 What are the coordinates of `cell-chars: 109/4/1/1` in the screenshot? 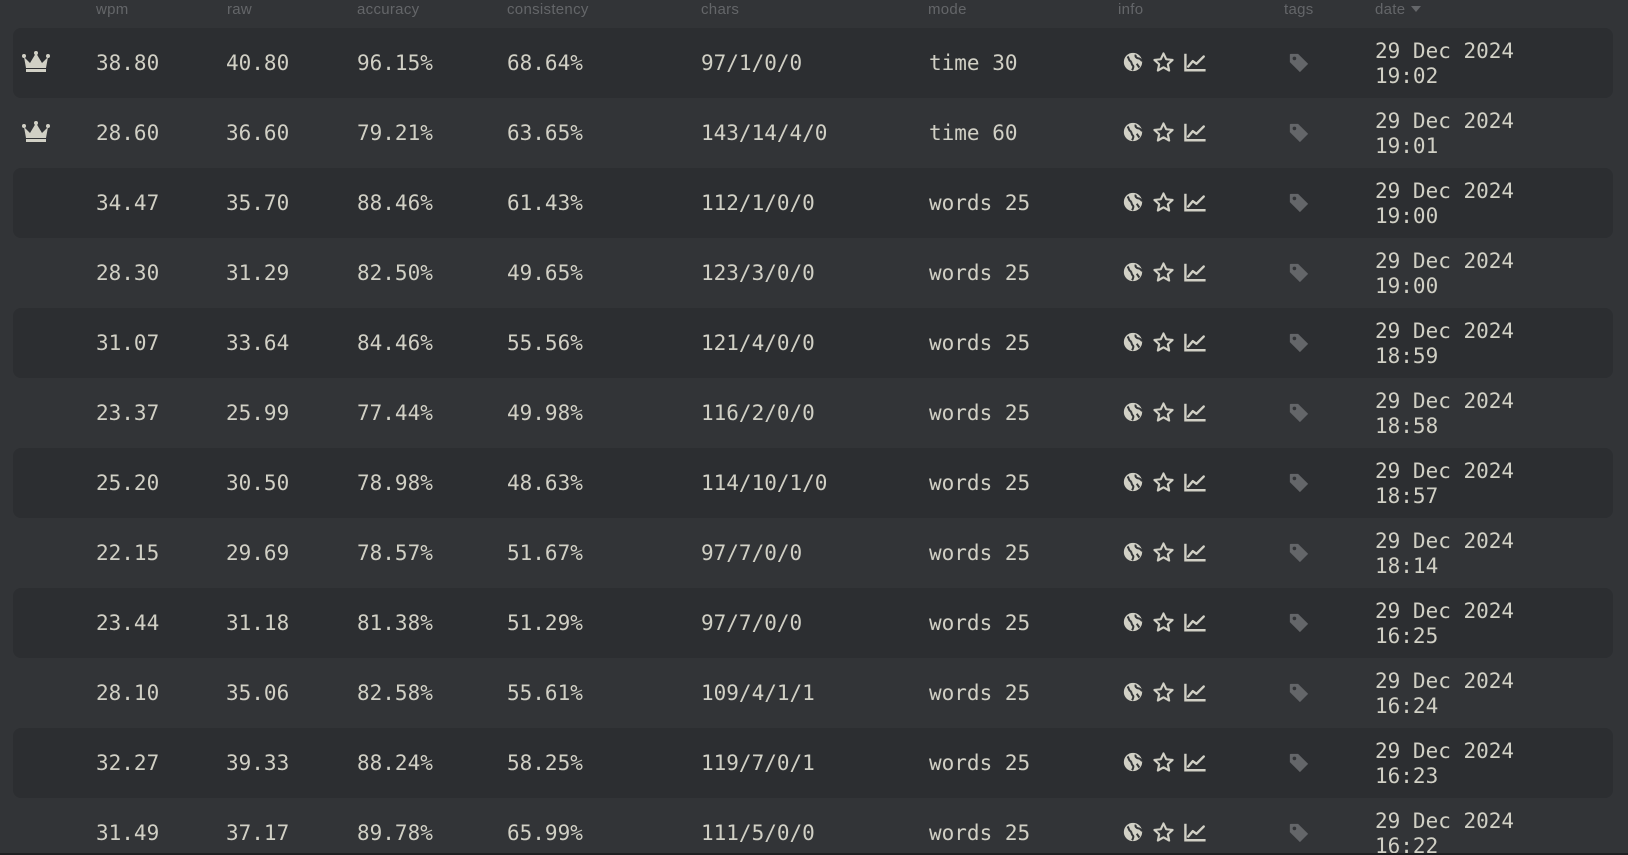 It's located at (758, 693).